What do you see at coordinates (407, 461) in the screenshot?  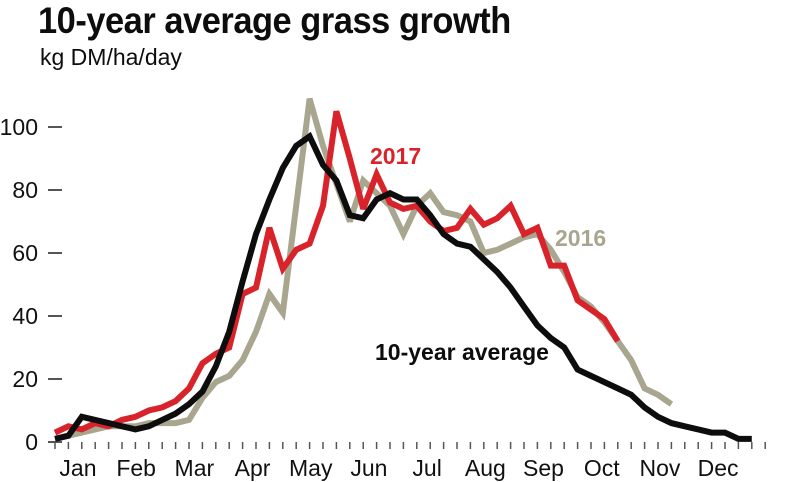 I see `x-axis: Jan Feb Mar Apr May Jun Jul Aug Sep Oct Nov Dec` at bounding box center [407, 461].